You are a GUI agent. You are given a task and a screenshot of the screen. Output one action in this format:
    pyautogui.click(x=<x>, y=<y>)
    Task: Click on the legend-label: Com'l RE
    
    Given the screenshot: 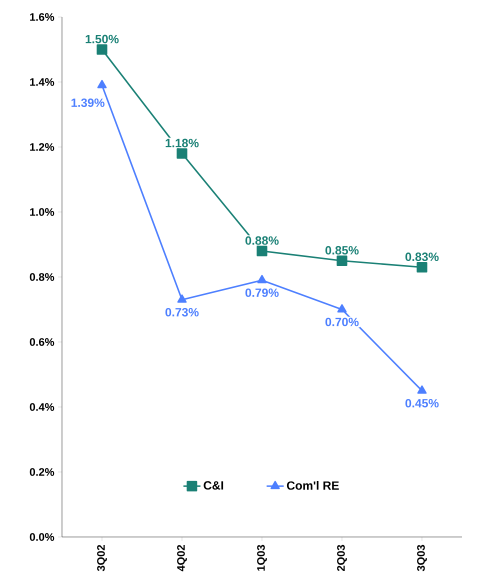 What is the action you would take?
    pyautogui.click(x=312, y=485)
    